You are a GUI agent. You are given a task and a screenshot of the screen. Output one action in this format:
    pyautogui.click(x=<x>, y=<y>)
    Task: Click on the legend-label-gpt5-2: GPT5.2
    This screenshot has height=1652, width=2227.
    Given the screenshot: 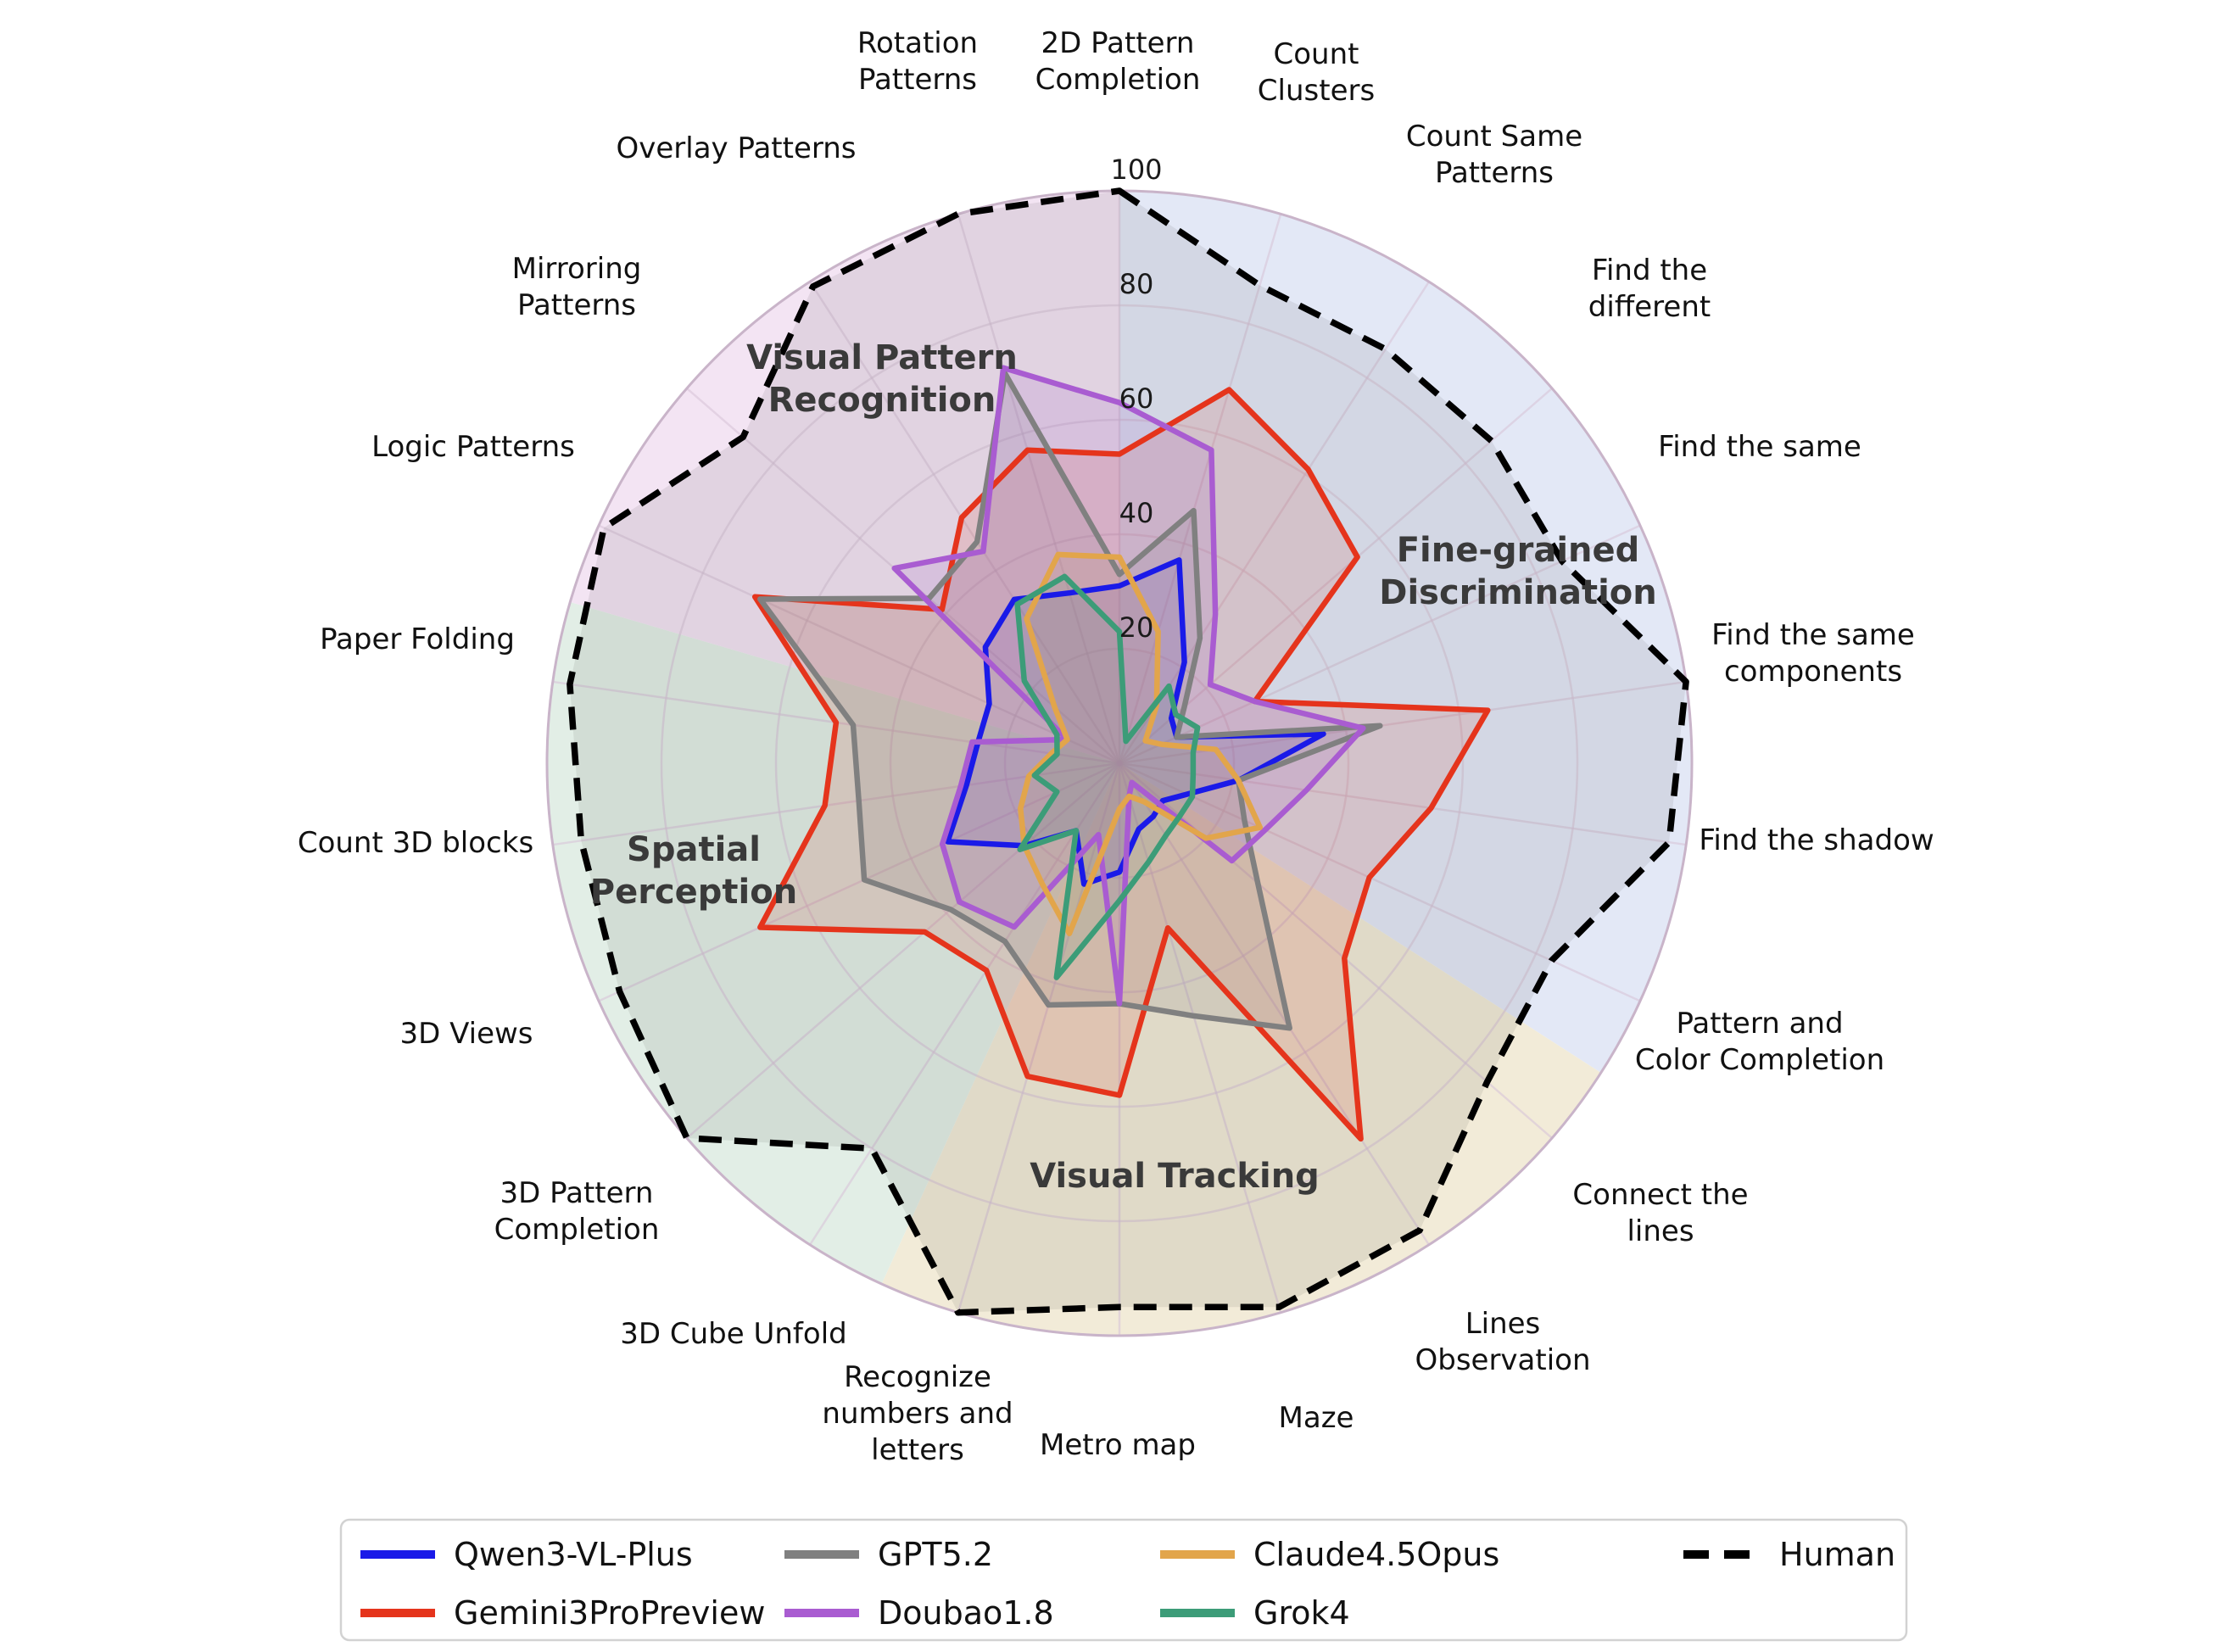 What is the action you would take?
    pyautogui.click(x=936, y=1554)
    